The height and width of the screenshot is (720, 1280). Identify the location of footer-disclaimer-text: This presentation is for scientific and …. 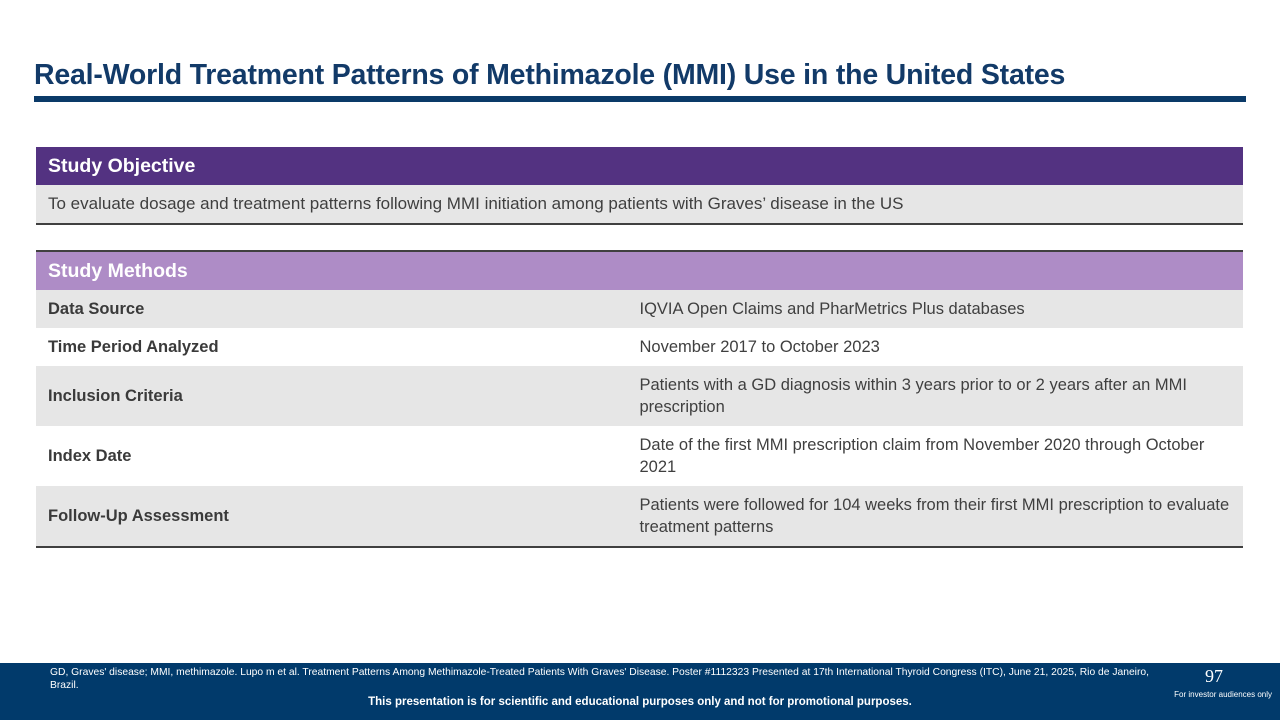
(640, 702).